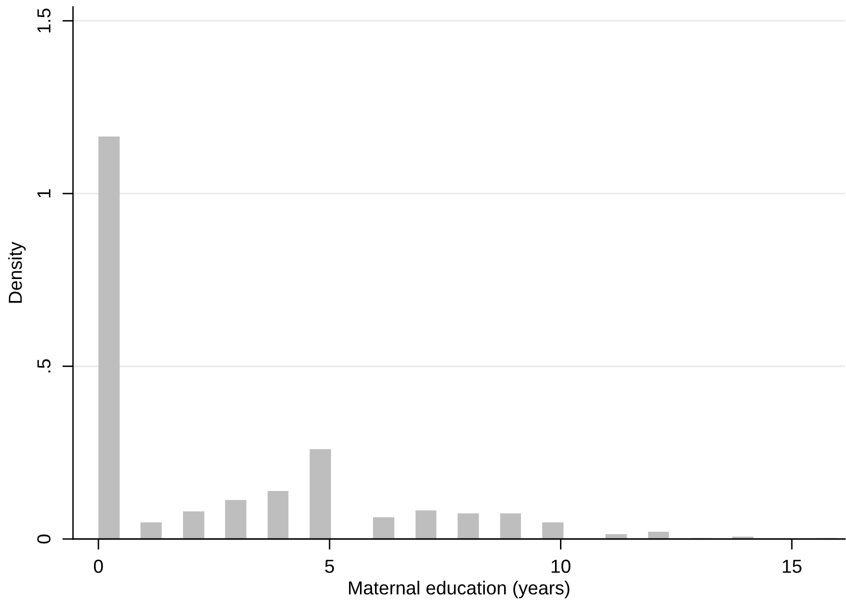 This screenshot has width=846, height=608. What do you see at coordinates (43, 193) in the screenshot?
I see `y-tick-label: 1` at bounding box center [43, 193].